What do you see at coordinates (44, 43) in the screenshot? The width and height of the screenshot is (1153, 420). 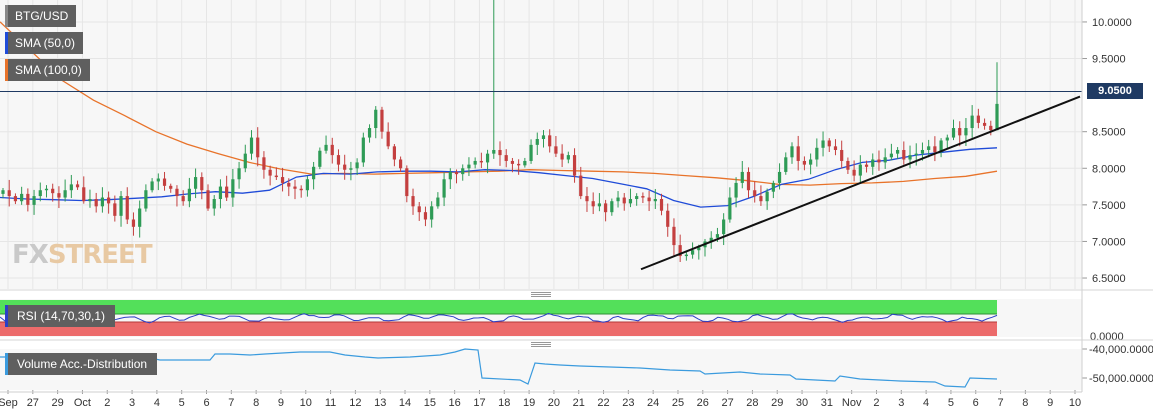 I see `sma-50-legend: SMA (50,0)` at bounding box center [44, 43].